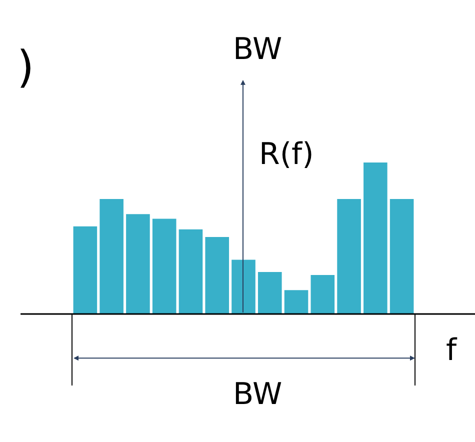 This screenshot has width=475, height=442. Describe the element at coordinates (286, 154) in the screenshot. I see `annotation: R(f)` at that location.